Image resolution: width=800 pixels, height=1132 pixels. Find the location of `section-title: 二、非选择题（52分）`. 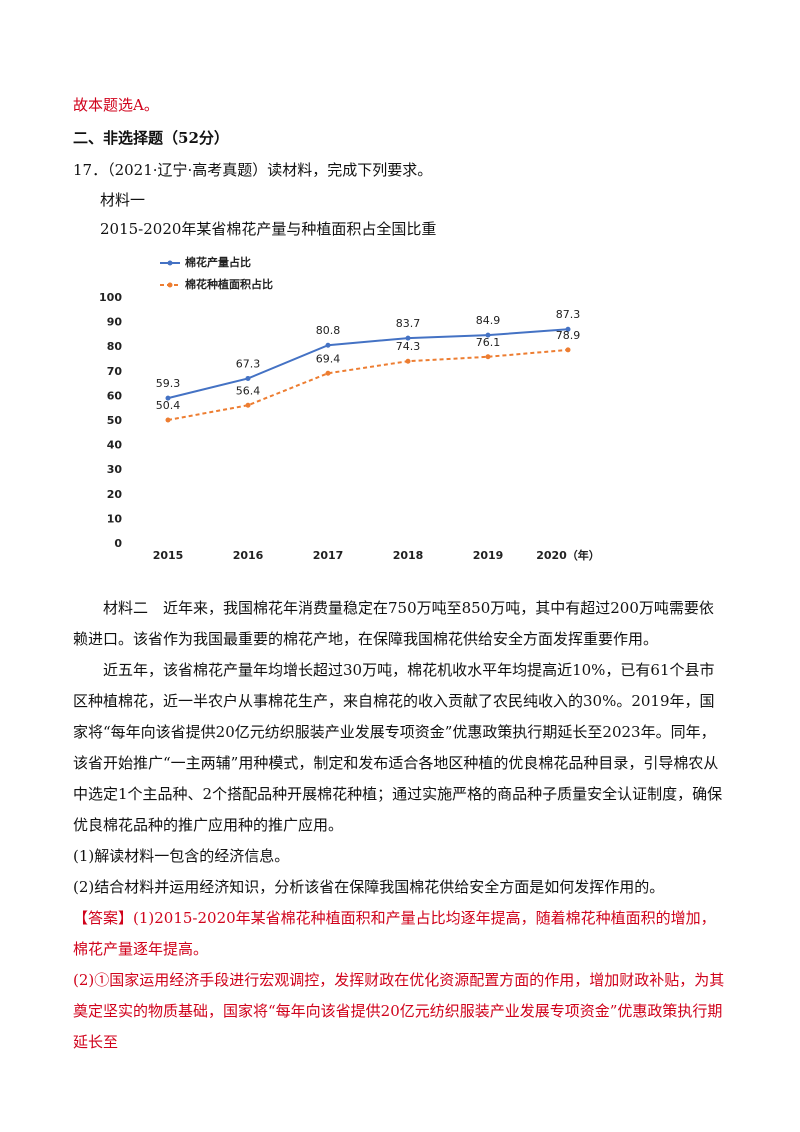

section-title: 二、非选择题（52分） is located at coordinates (151, 138).